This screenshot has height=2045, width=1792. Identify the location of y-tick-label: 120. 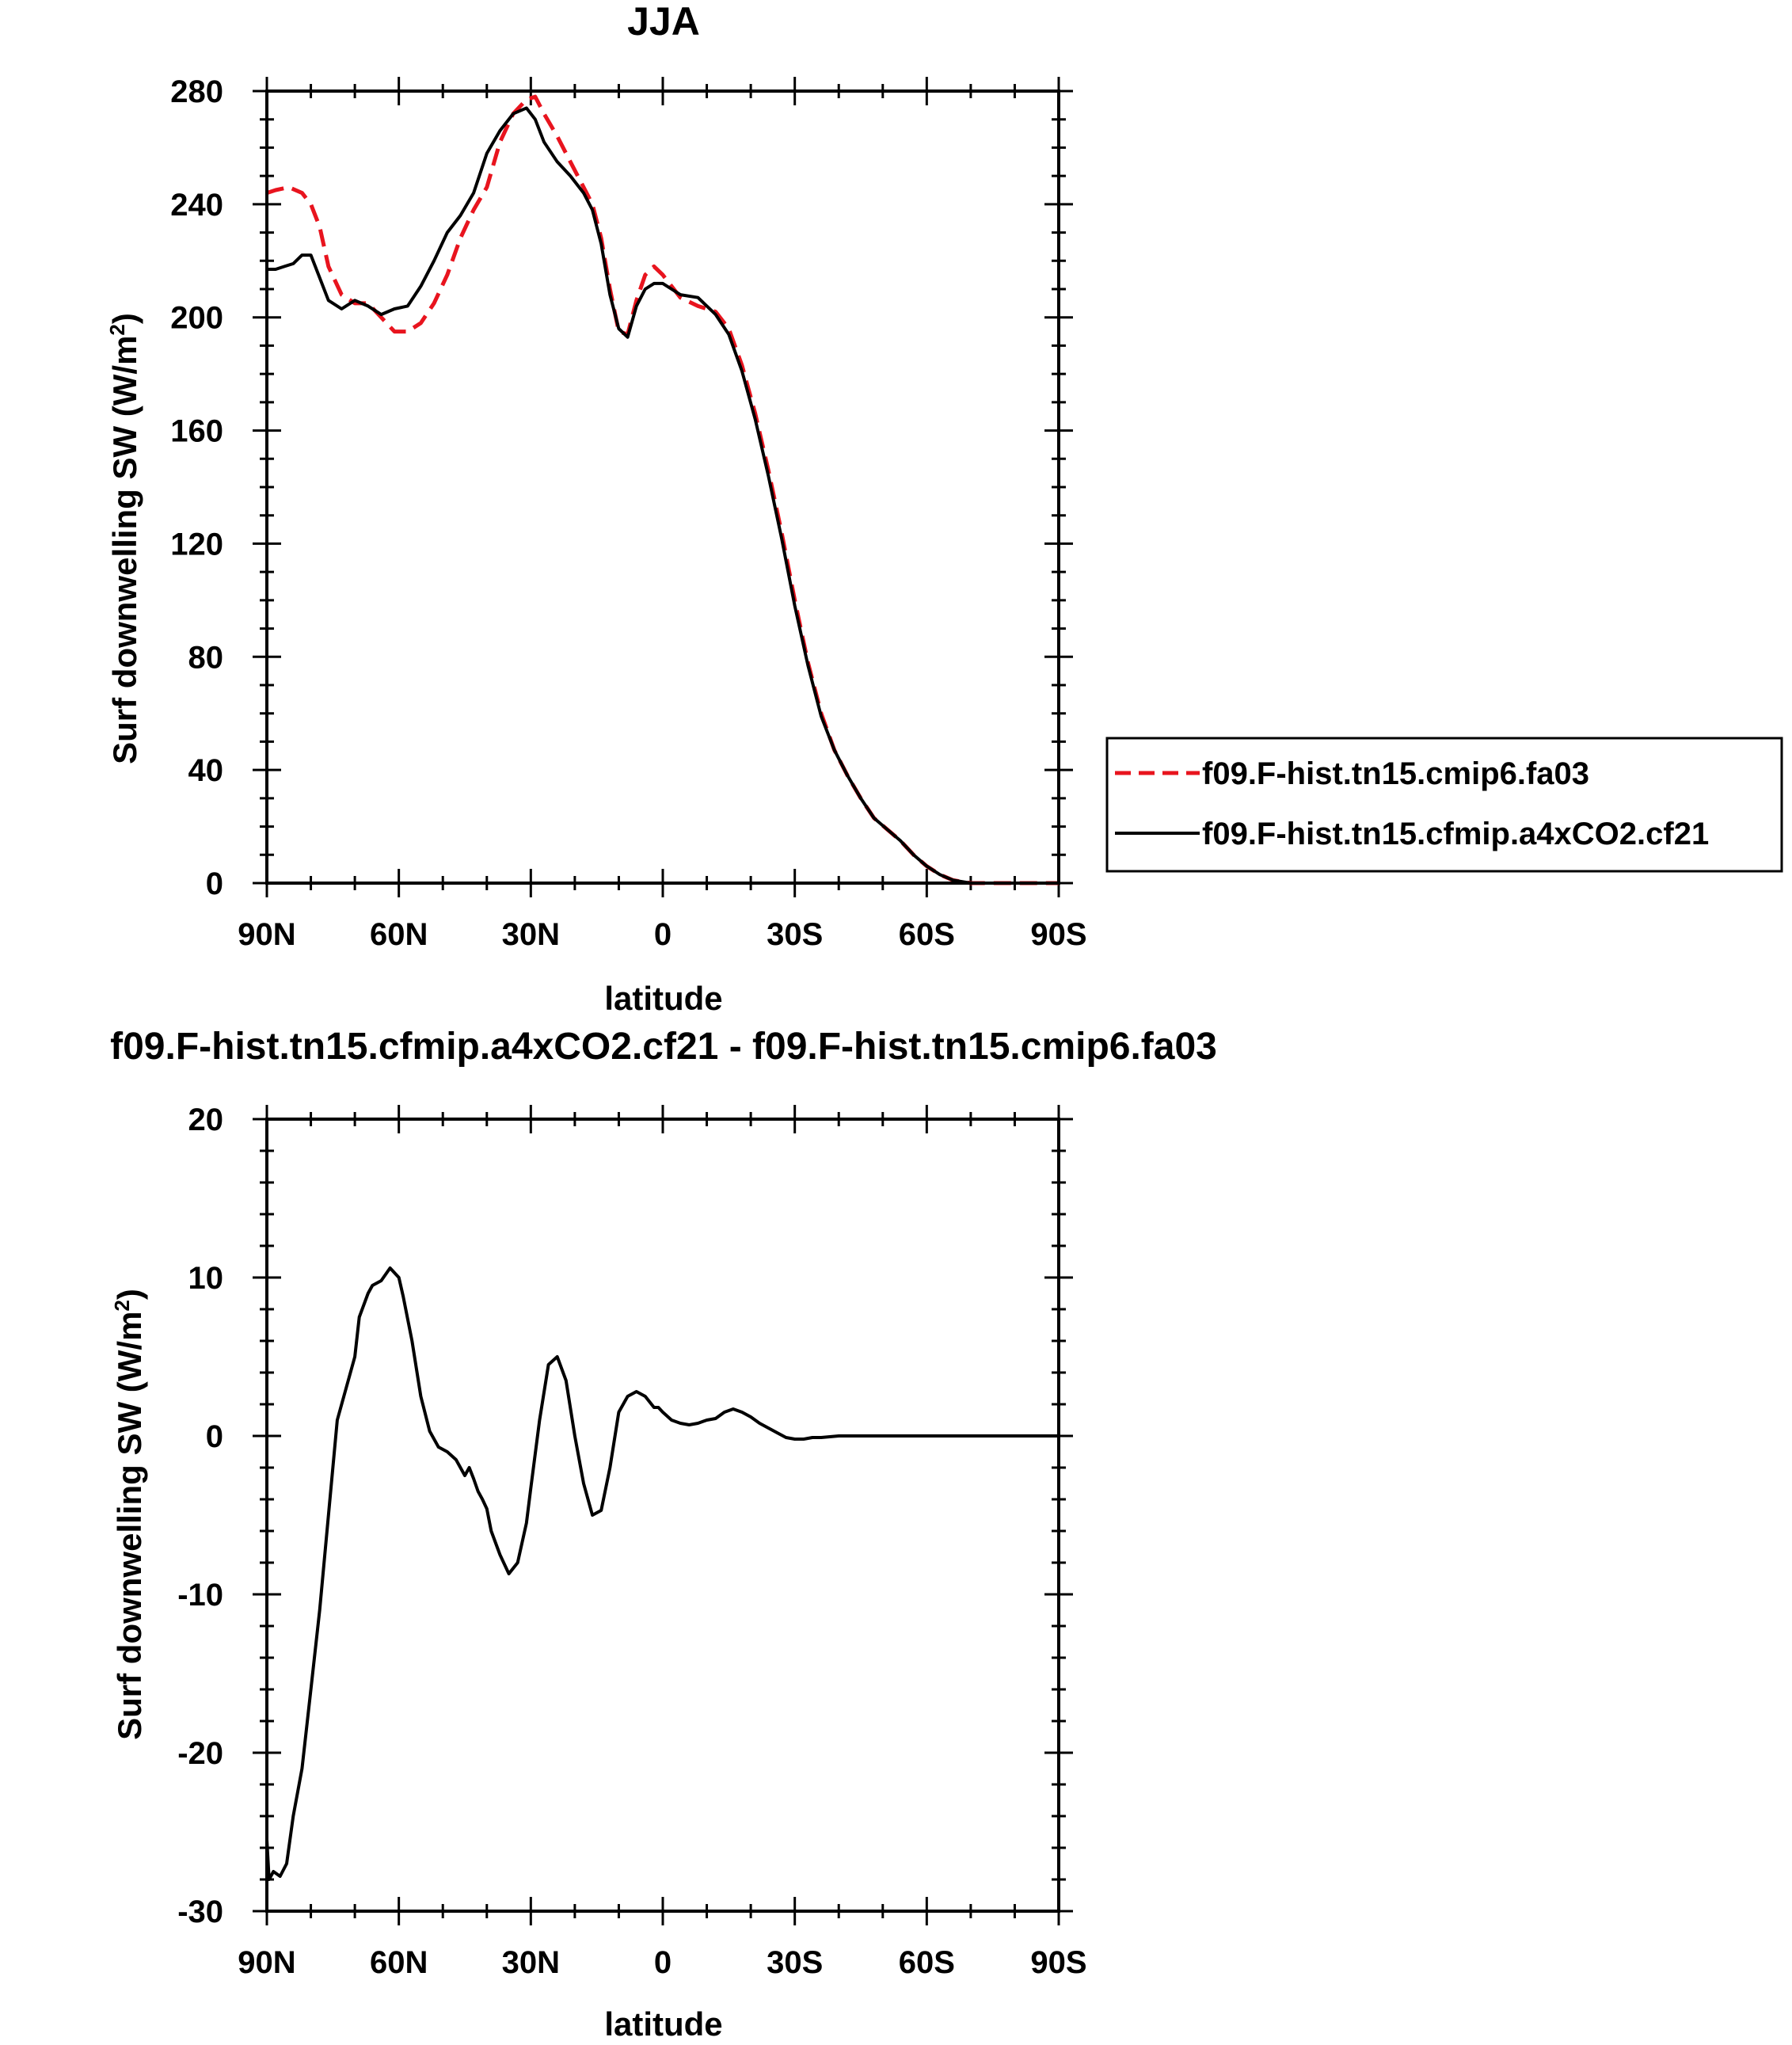
(196, 544).